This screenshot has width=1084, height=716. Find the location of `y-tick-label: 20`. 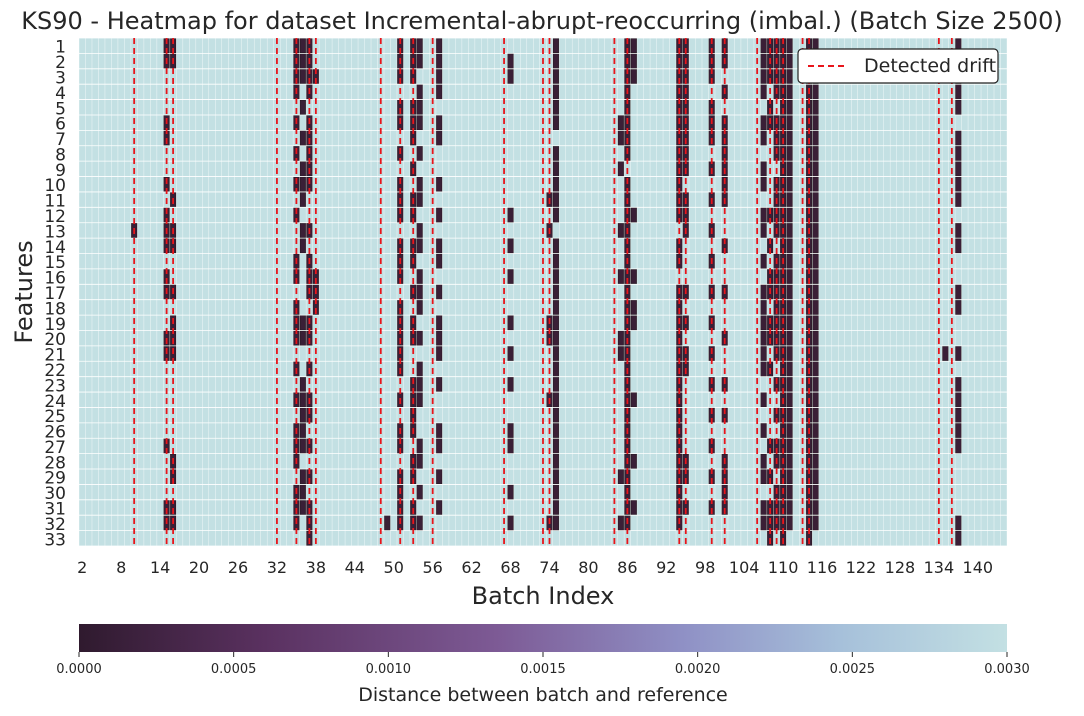

y-tick-label: 20 is located at coordinates (55, 340).